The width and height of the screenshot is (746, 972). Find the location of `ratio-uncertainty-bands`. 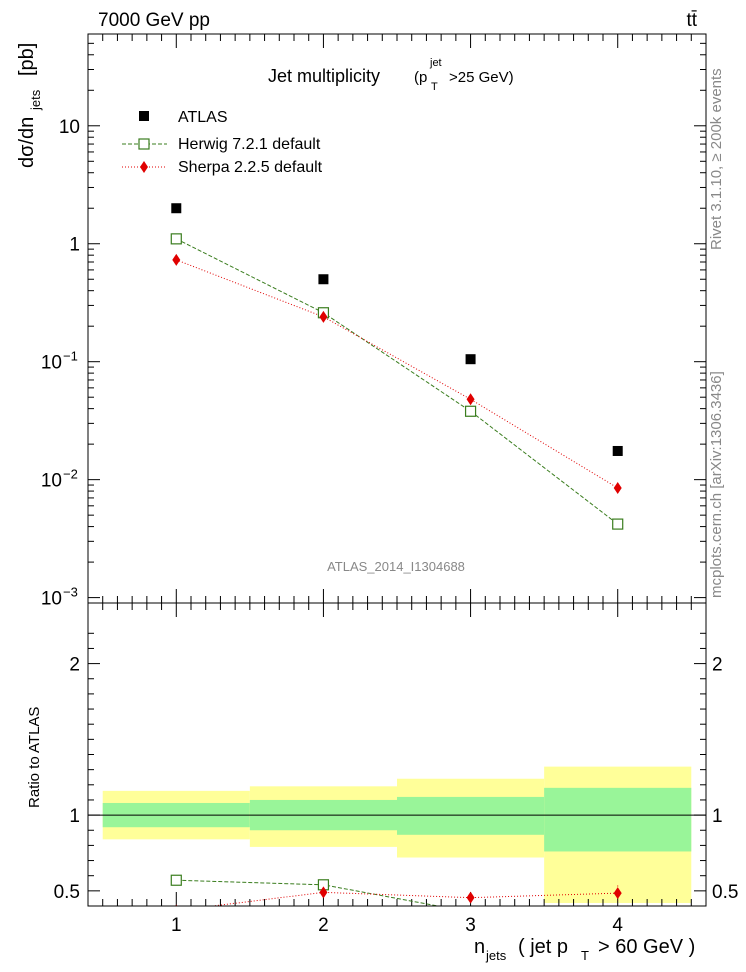

ratio-uncertainty-bands is located at coordinates (397, 834).